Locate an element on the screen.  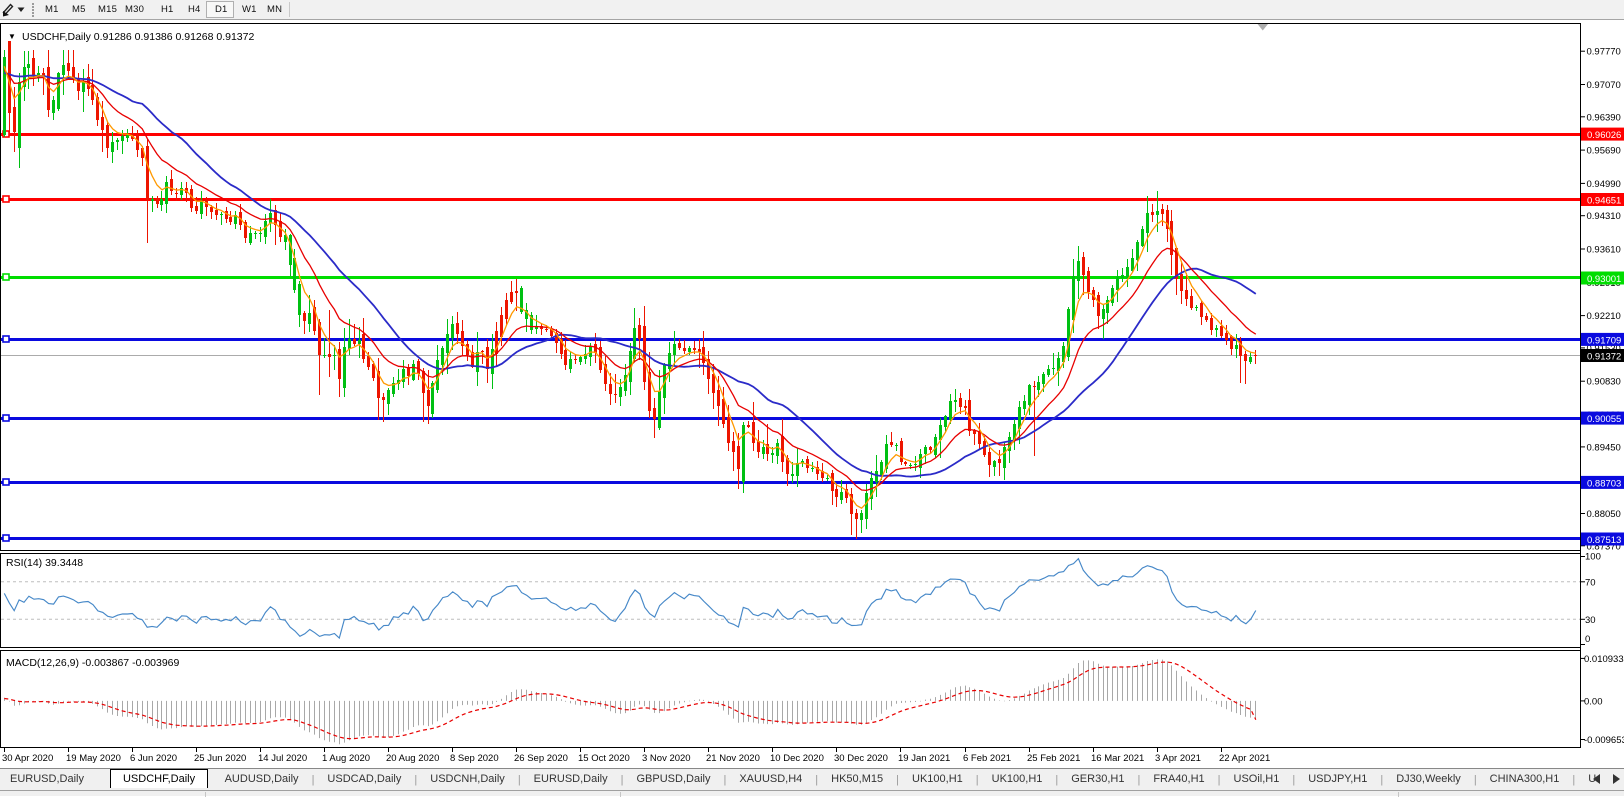
svg-text: 1 Aug 2020 is located at coordinates (346, 758).